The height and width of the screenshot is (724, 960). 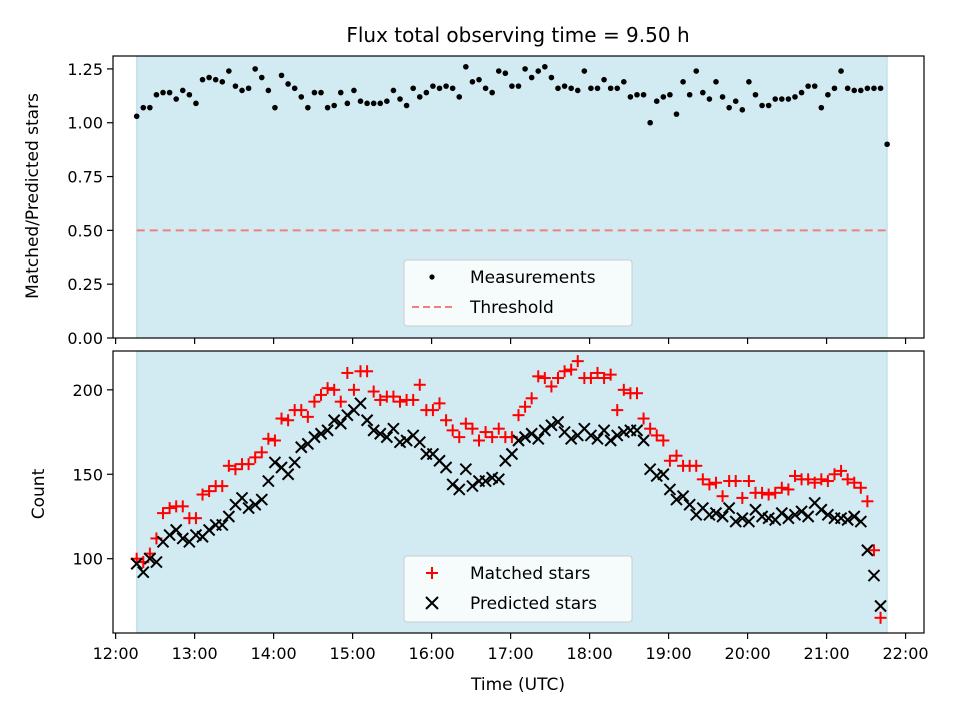 I want to click on top-legend: Measurements Threshold, so click(x=518, y=293).